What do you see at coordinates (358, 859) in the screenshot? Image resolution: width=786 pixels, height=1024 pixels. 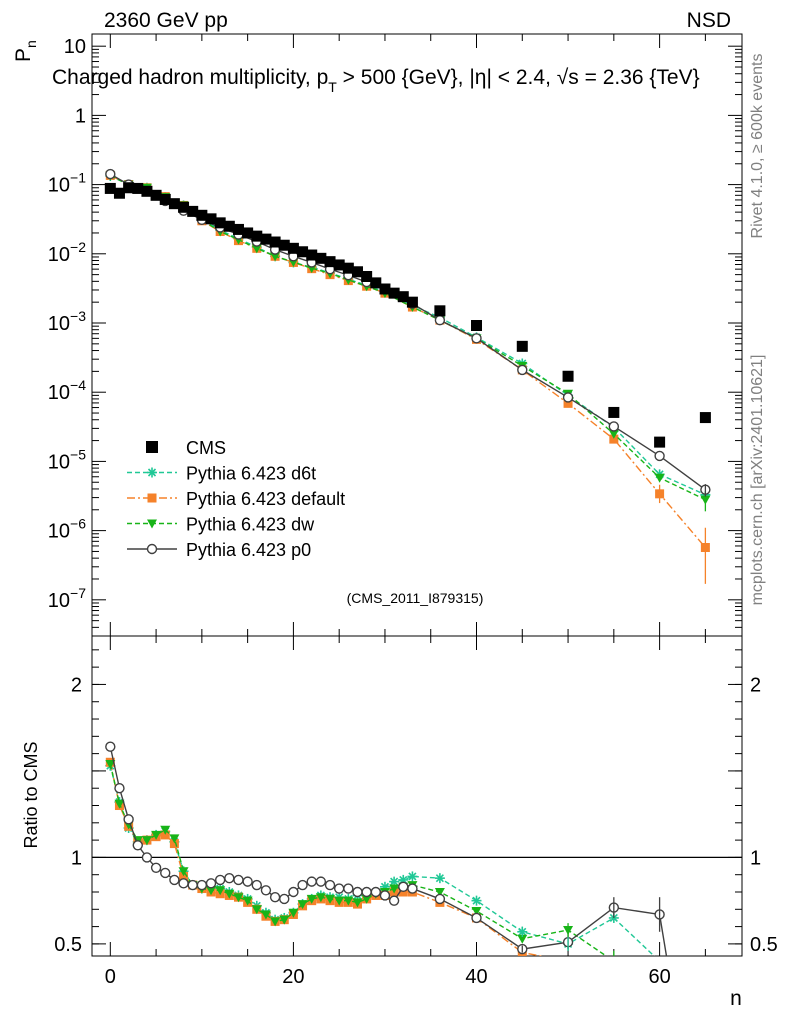 I see `ratio-series-line-dw` at bounding box center [358, 859].